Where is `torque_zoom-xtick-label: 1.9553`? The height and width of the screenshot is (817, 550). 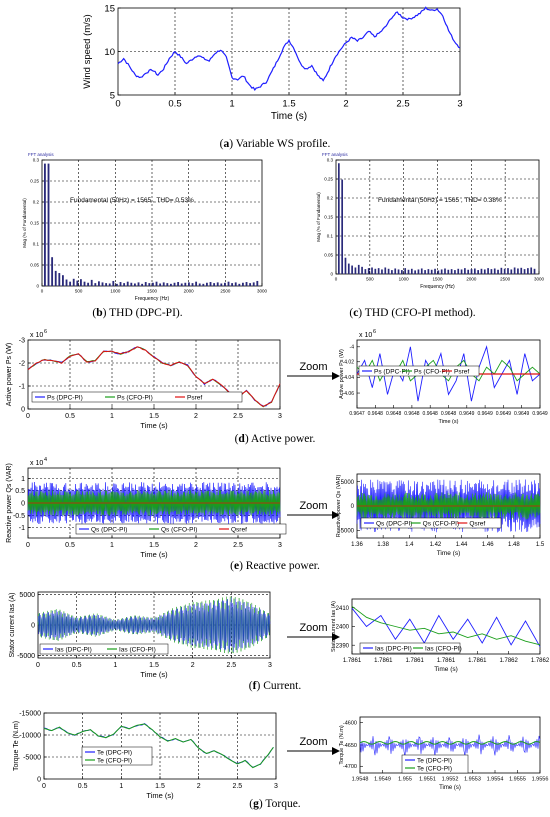
torque_zoom-xtick-label: 1.9553 is located at coordinates (472, 780).